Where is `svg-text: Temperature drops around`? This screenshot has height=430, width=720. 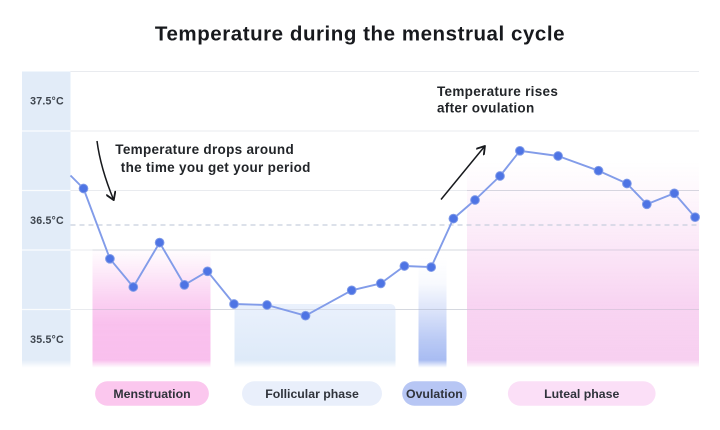
svg-text: Temperature drops around is located at coordinates (204, 149).